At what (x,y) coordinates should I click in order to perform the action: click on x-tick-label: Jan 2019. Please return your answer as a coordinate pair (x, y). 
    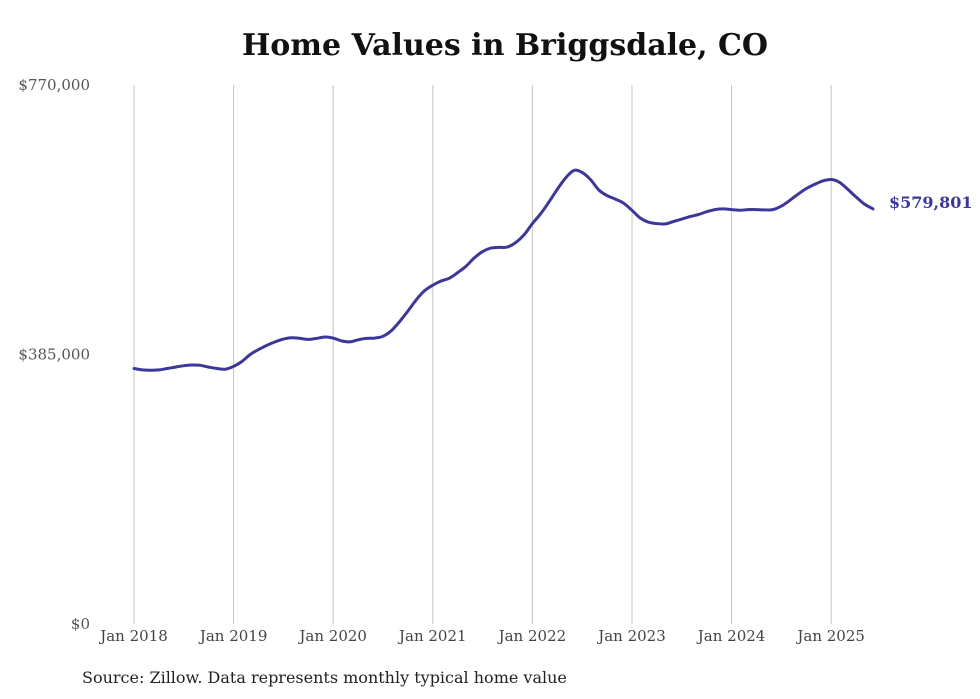
    Looking at the image, I should click on (233, 636).